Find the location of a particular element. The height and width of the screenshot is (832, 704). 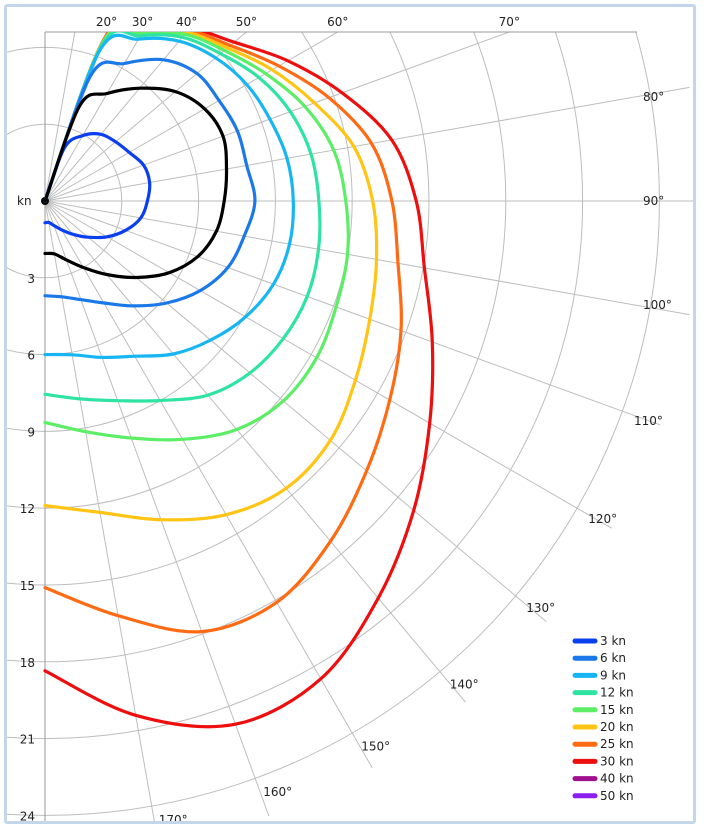

legend-item: 25 kn is located at coordinates (603, 744).